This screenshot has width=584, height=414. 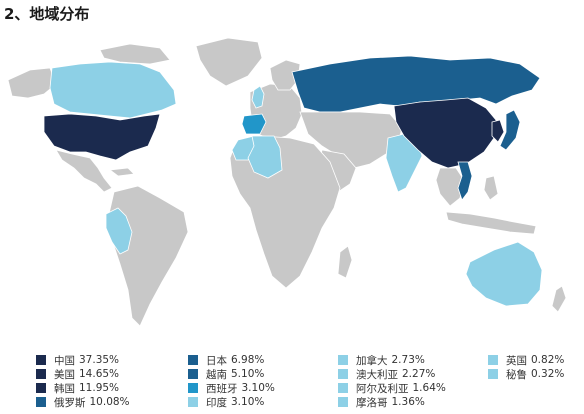 I want to click on region-greenland, so click(x=229, y=62).